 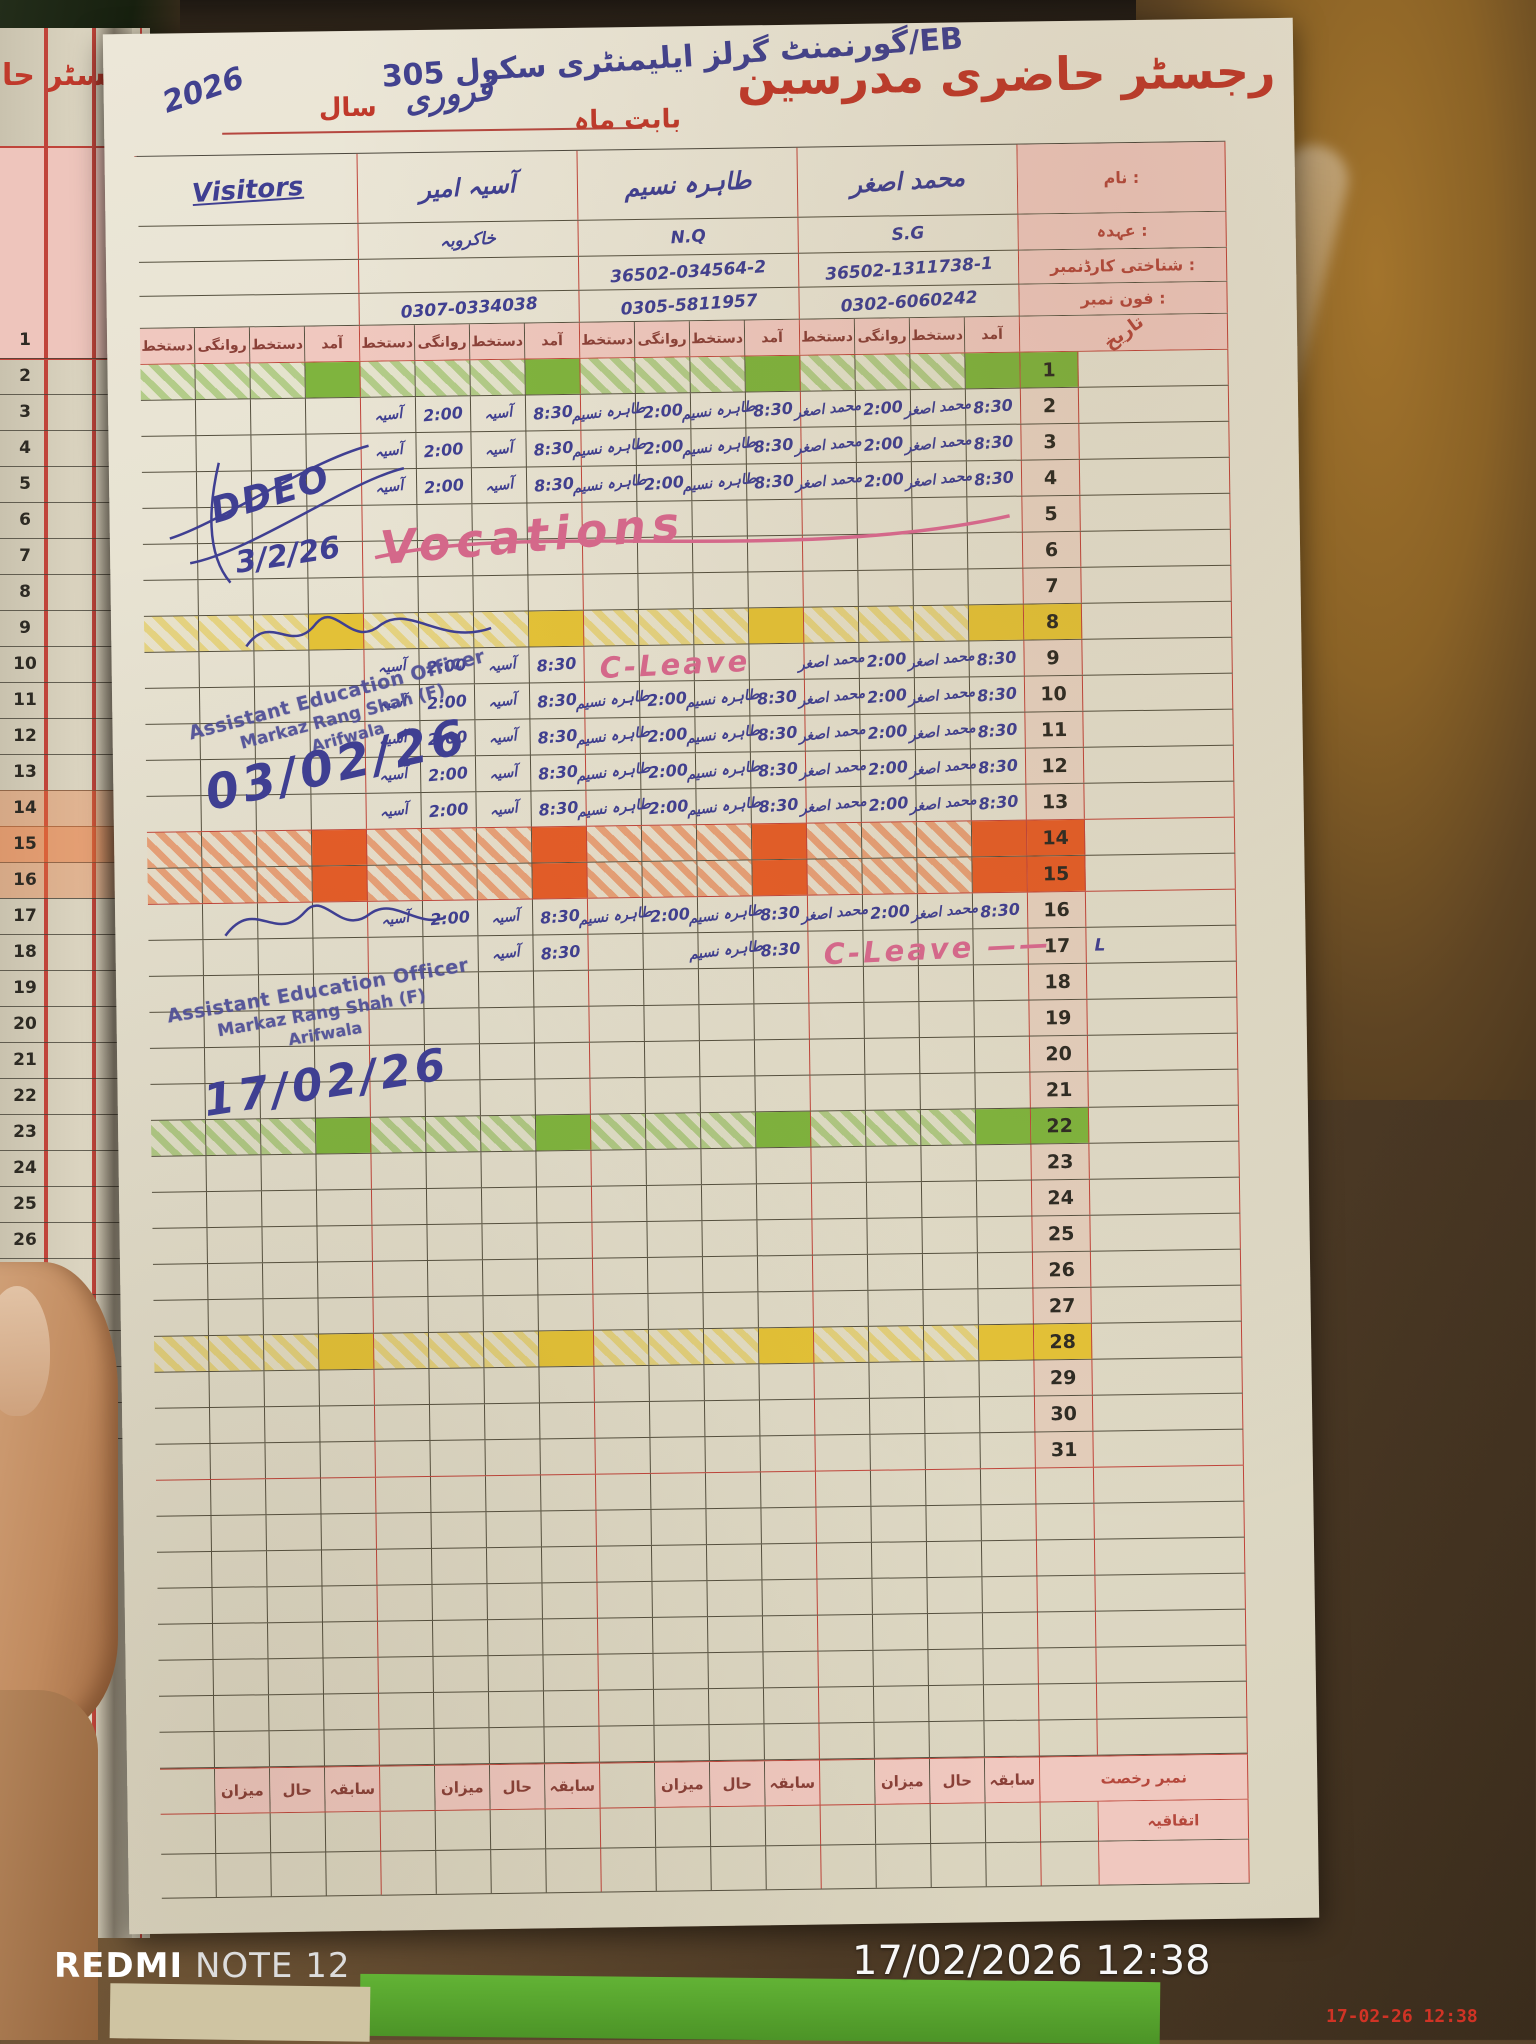 I want to click on summary-margin-cell: اتفاقیہ, so click(x=1174, y=1820).